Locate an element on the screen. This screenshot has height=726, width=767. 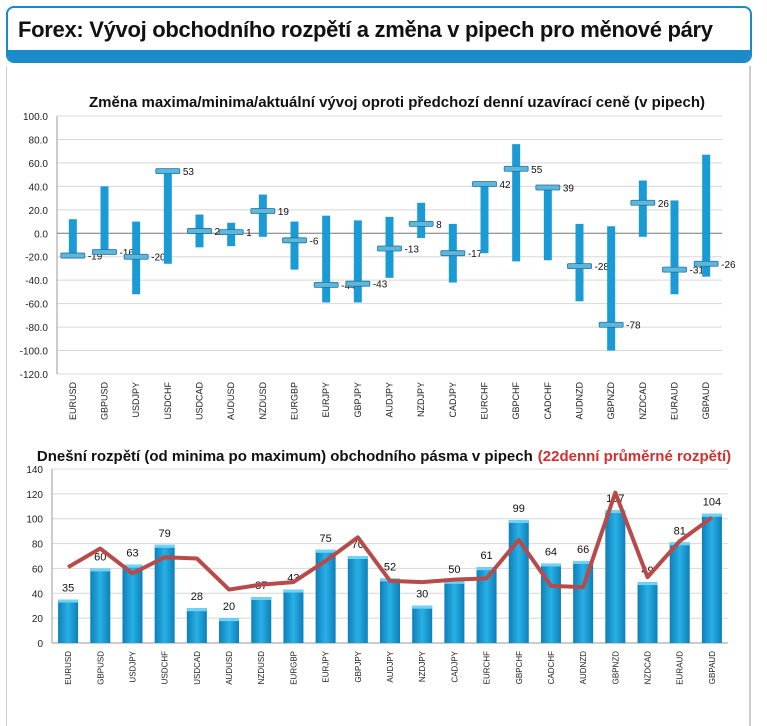
y-tick-label: 20.0 is located at coordinates (39, 211).